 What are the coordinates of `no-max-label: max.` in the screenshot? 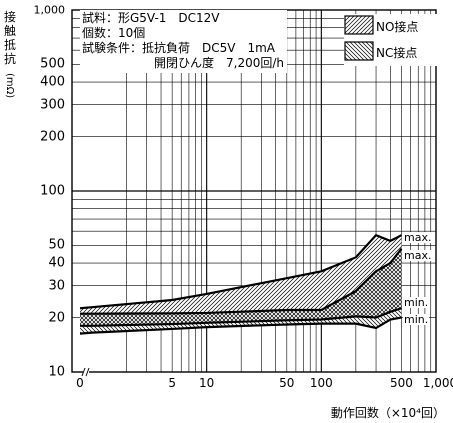 It's located at (418, 237).